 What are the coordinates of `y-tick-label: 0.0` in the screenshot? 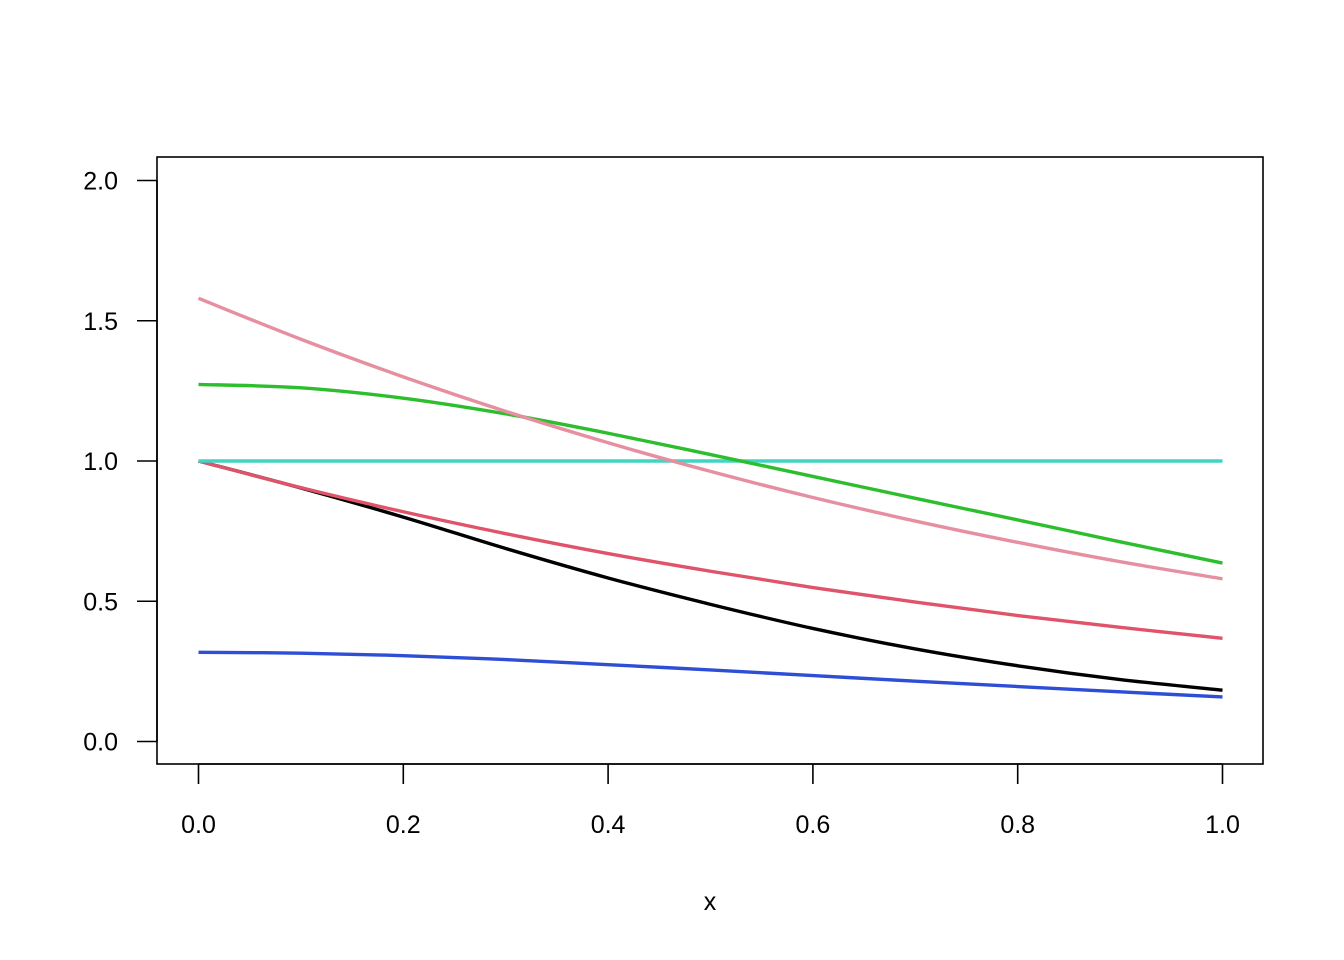 It's located at (100, 743).